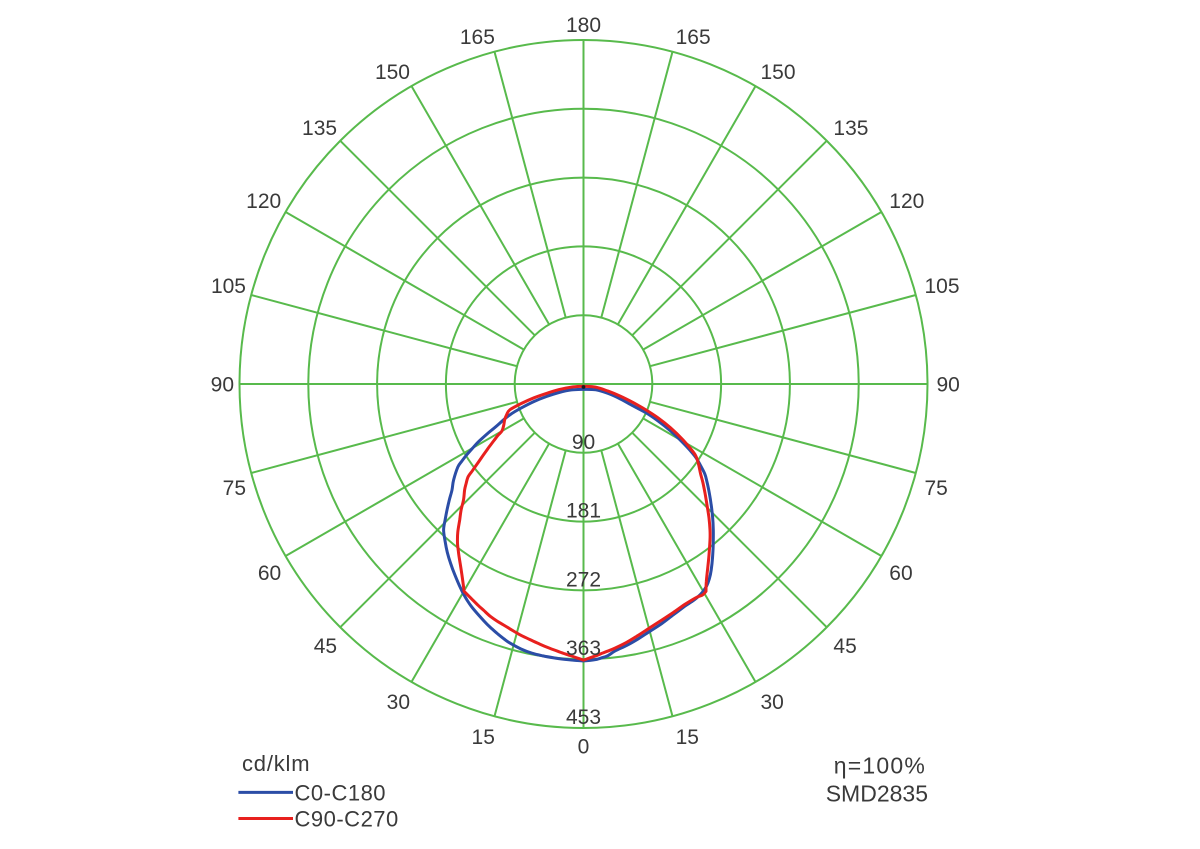  What do you see at coordinates (583, 511) in the screenshot?
I see `svg-text: 181` at bounding box center [583, 511].